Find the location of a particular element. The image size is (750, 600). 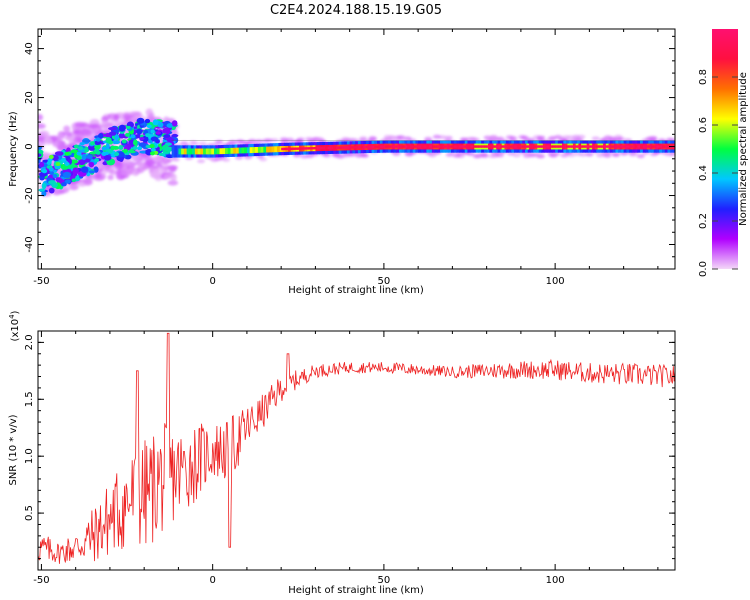

y-tick: 1.5 is located at coordinates (349, 399).